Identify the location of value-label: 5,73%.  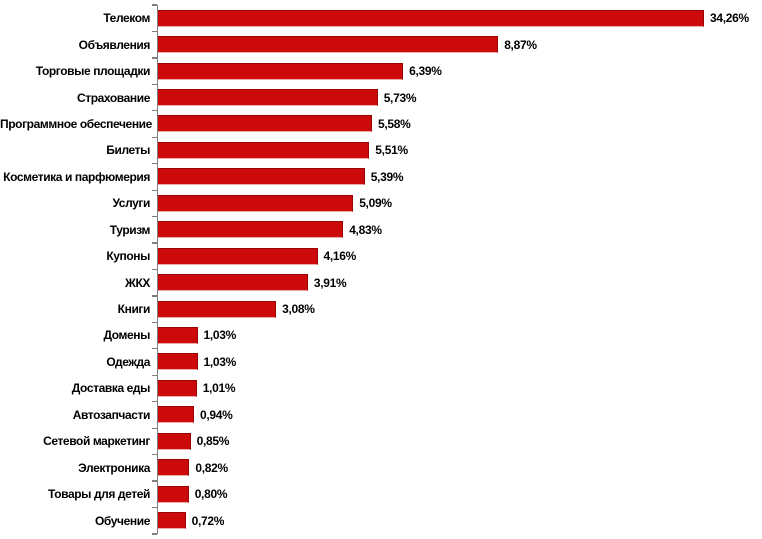
(400, 97).